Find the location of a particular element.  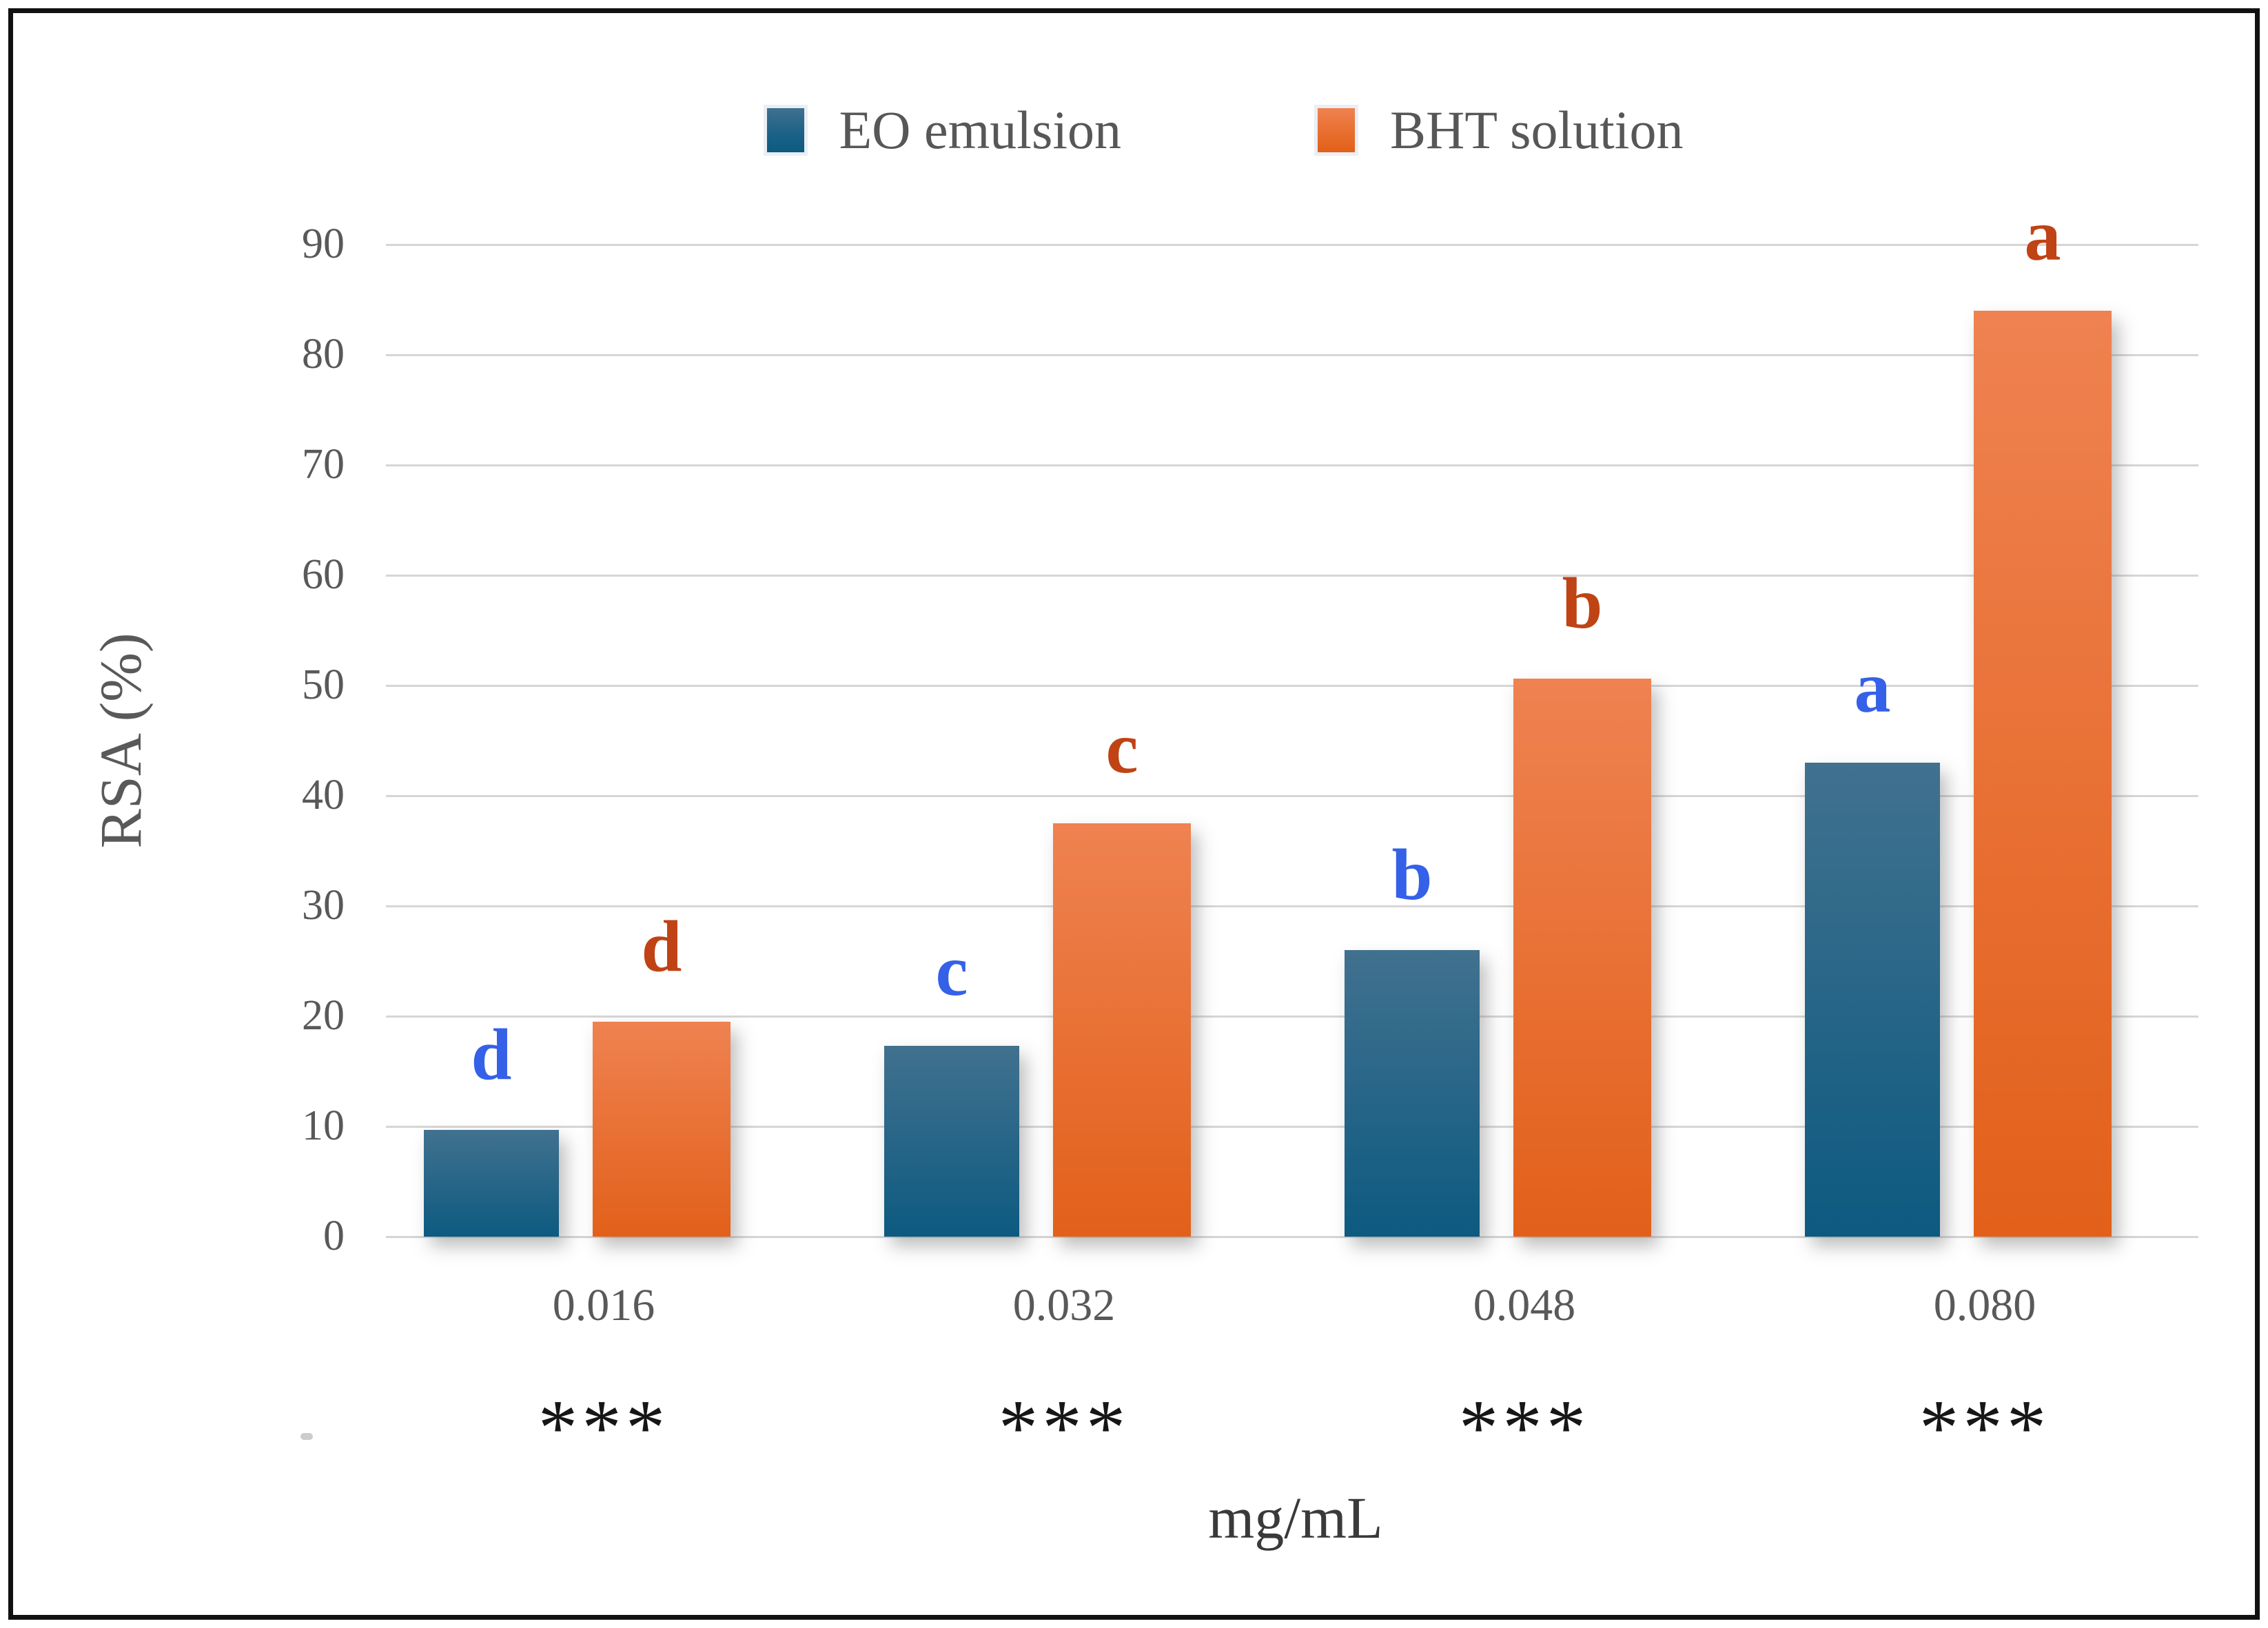

significance-stars-0.048: *** is located at coordinates (1525, 1428).